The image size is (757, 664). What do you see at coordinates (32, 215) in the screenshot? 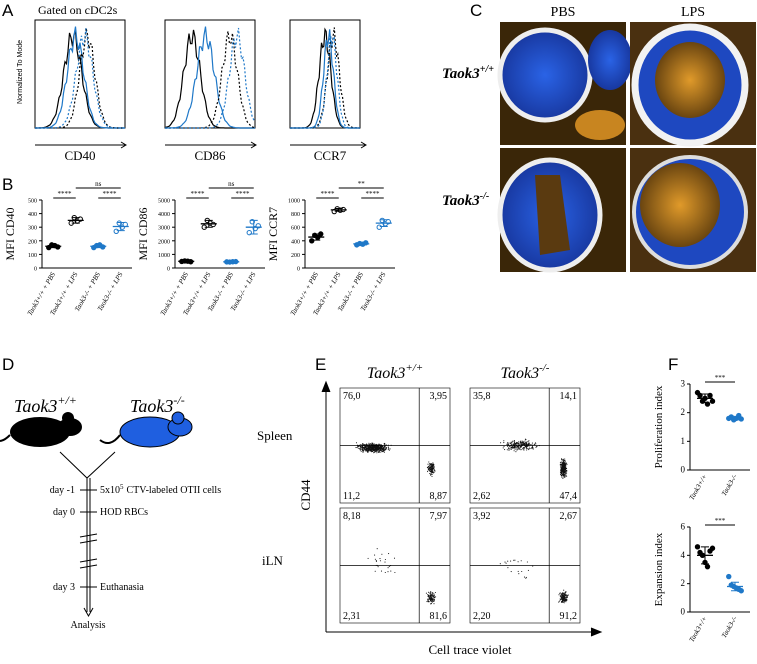
I see `y-tick-label: 400` at bounding box center [32, 215].